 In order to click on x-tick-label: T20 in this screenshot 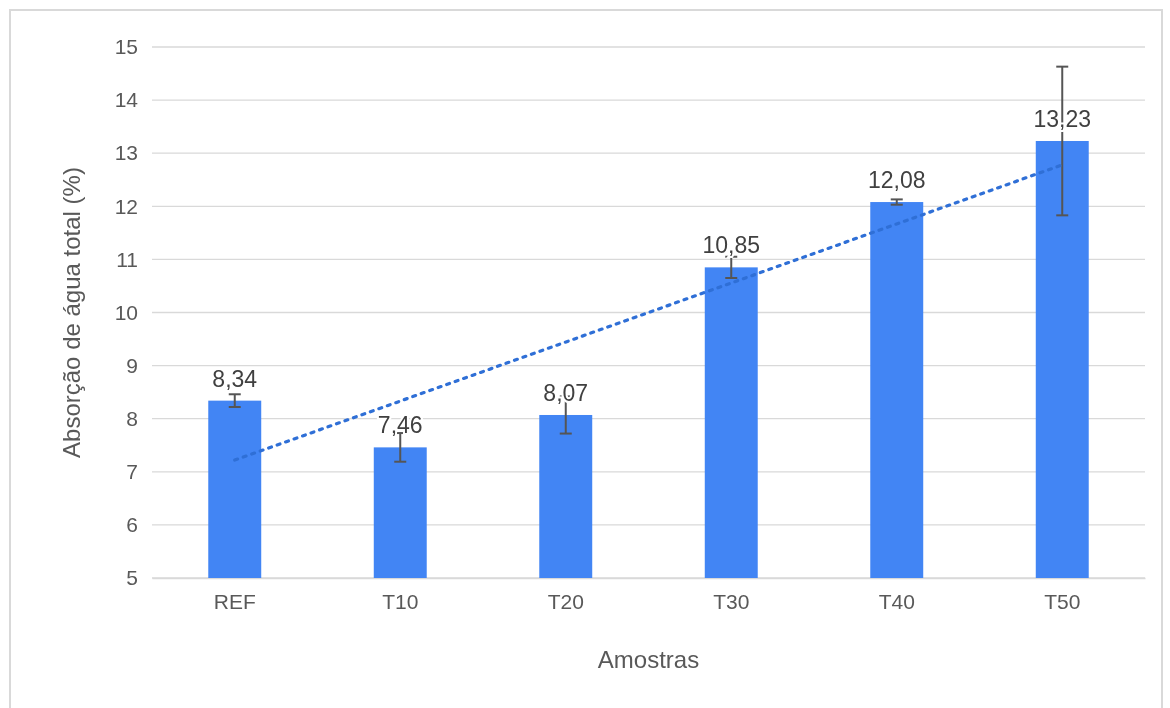, I will do `click(565, 601)`.